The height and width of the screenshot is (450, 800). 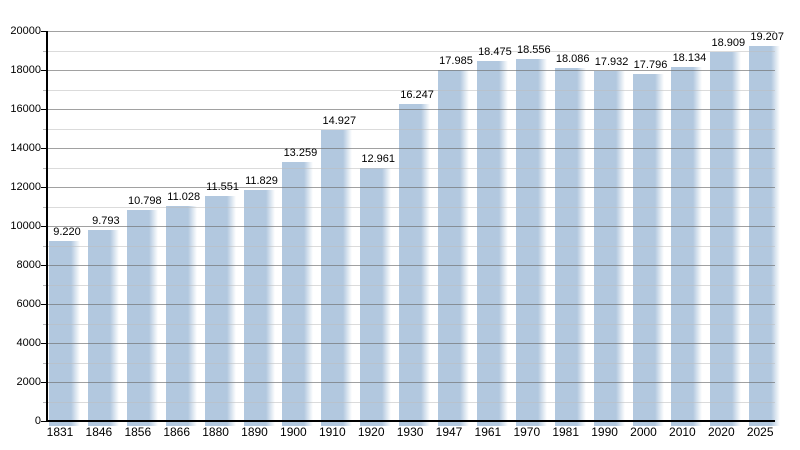 I want to click on x-tick-label: 1970, so click(x=527, y=432).